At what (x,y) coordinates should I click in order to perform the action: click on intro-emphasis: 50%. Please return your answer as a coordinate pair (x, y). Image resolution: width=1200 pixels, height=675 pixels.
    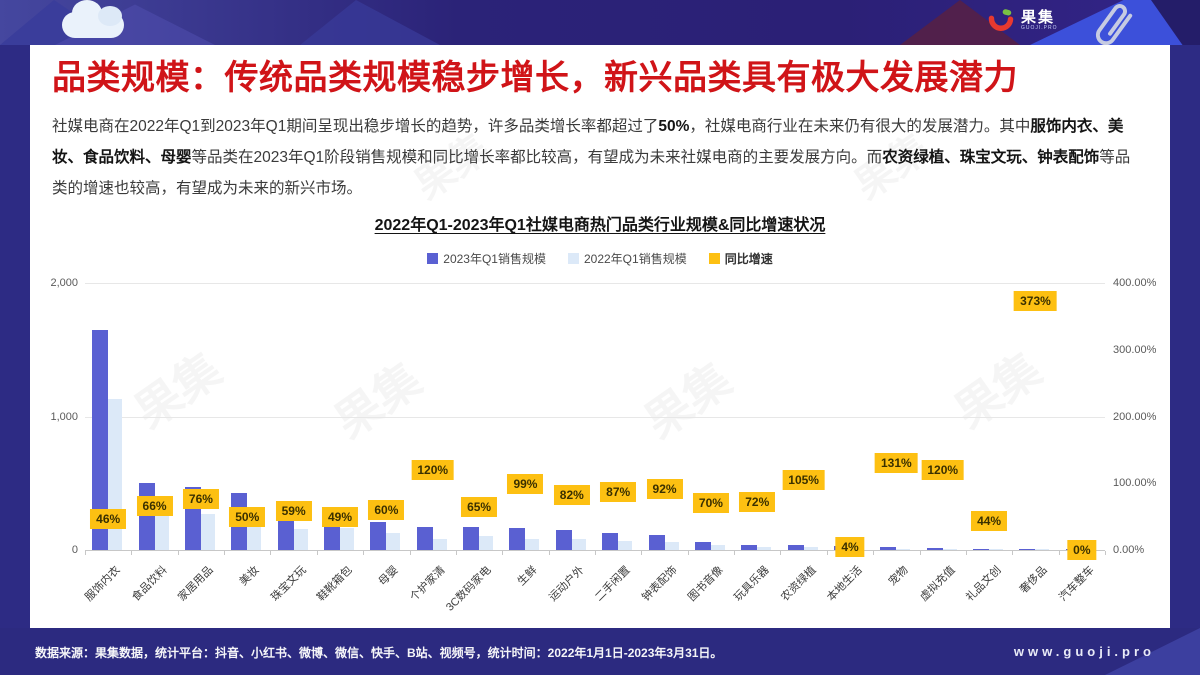
    Looking at the image, I should click on (674, 126).